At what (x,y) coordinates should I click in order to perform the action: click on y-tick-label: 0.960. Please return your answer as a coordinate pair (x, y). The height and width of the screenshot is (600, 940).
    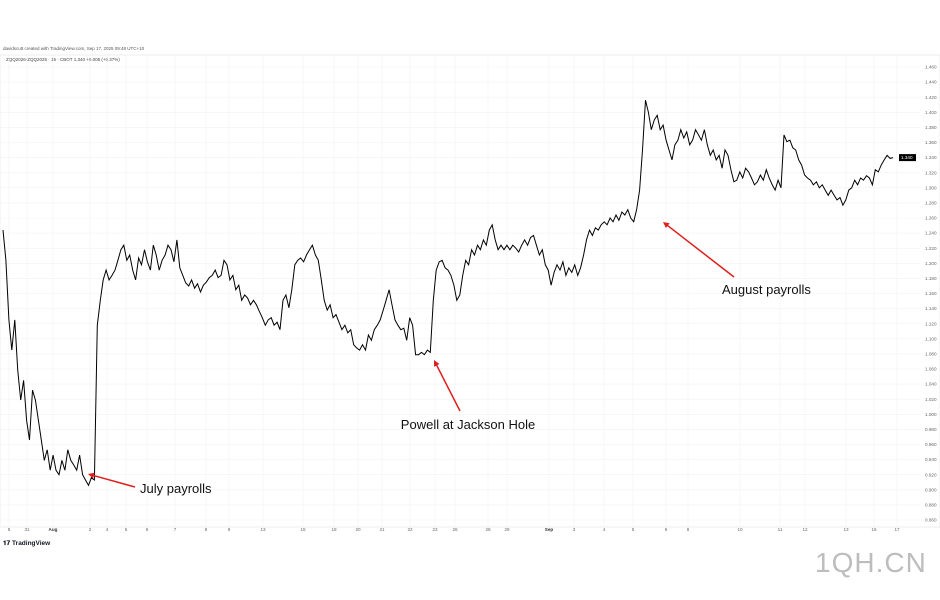
    Looking at the image, I should click on (931, 444).